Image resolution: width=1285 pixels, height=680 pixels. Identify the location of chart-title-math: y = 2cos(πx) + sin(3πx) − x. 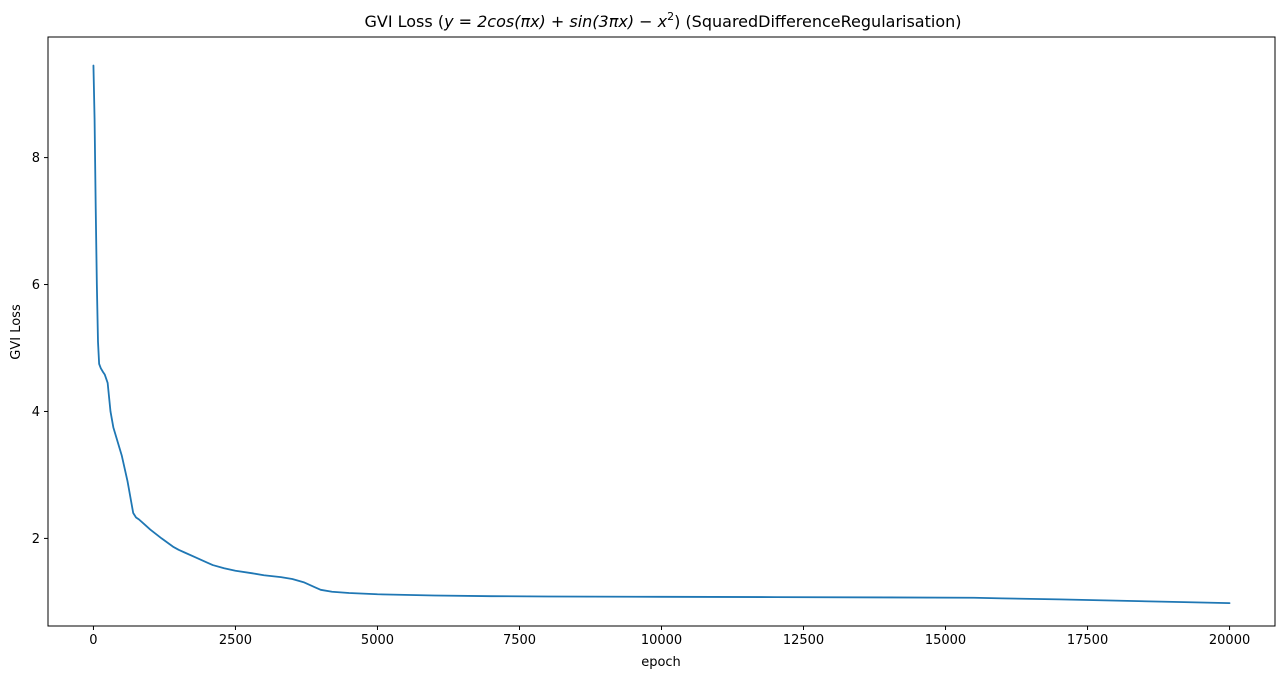
(555, 21).